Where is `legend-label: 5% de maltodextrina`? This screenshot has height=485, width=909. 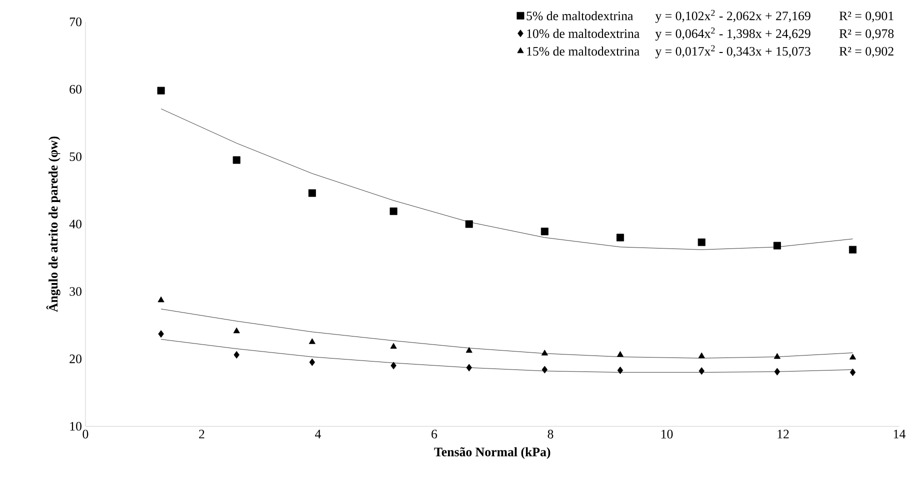
legend-label: 5% de maltodextrina is located at coordinates (580, 15).